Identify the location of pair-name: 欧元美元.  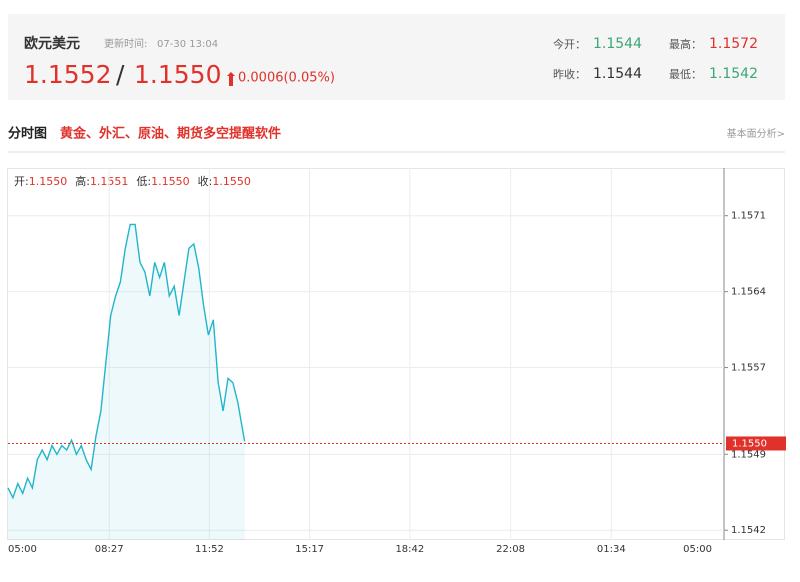
(52, 43).